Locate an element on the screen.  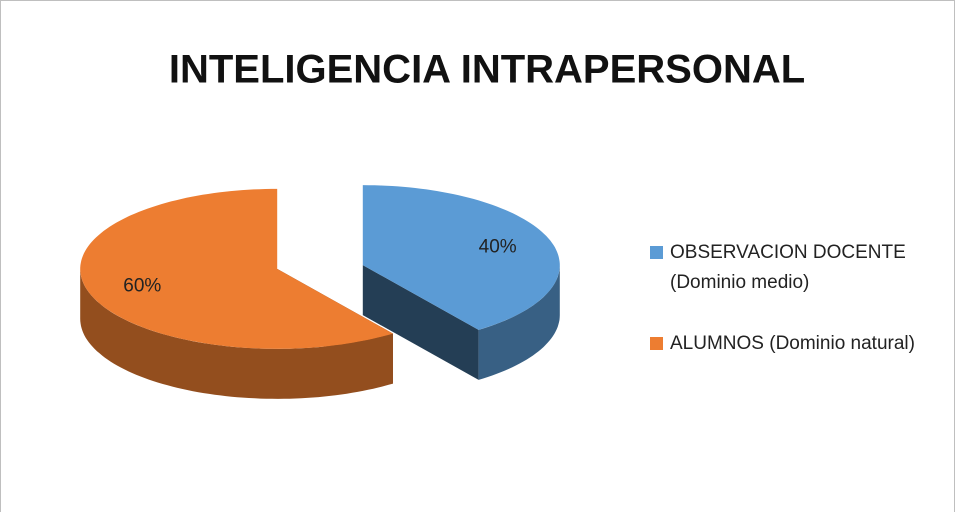
legend-item: ALUMNOS (Dominio natural) is located at coordinates (795, 344).